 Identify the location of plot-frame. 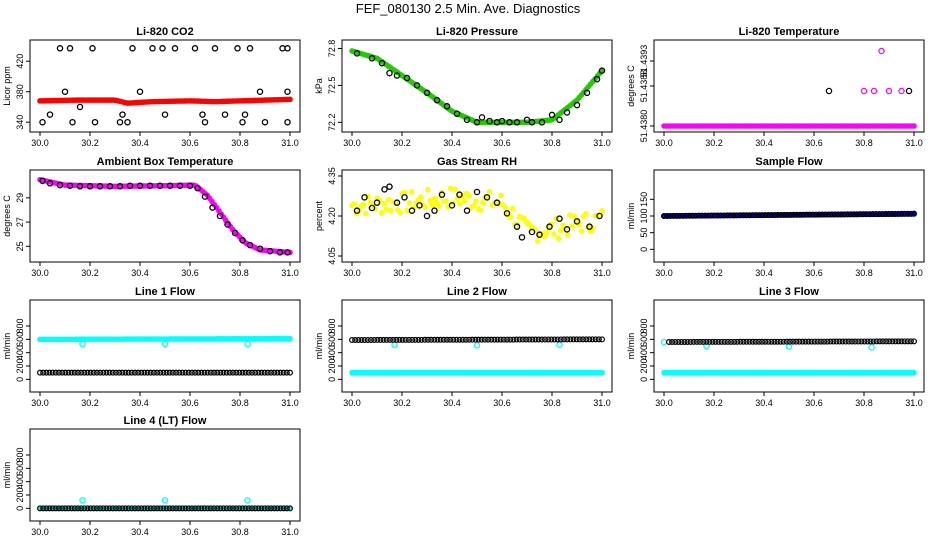
(165, 86).